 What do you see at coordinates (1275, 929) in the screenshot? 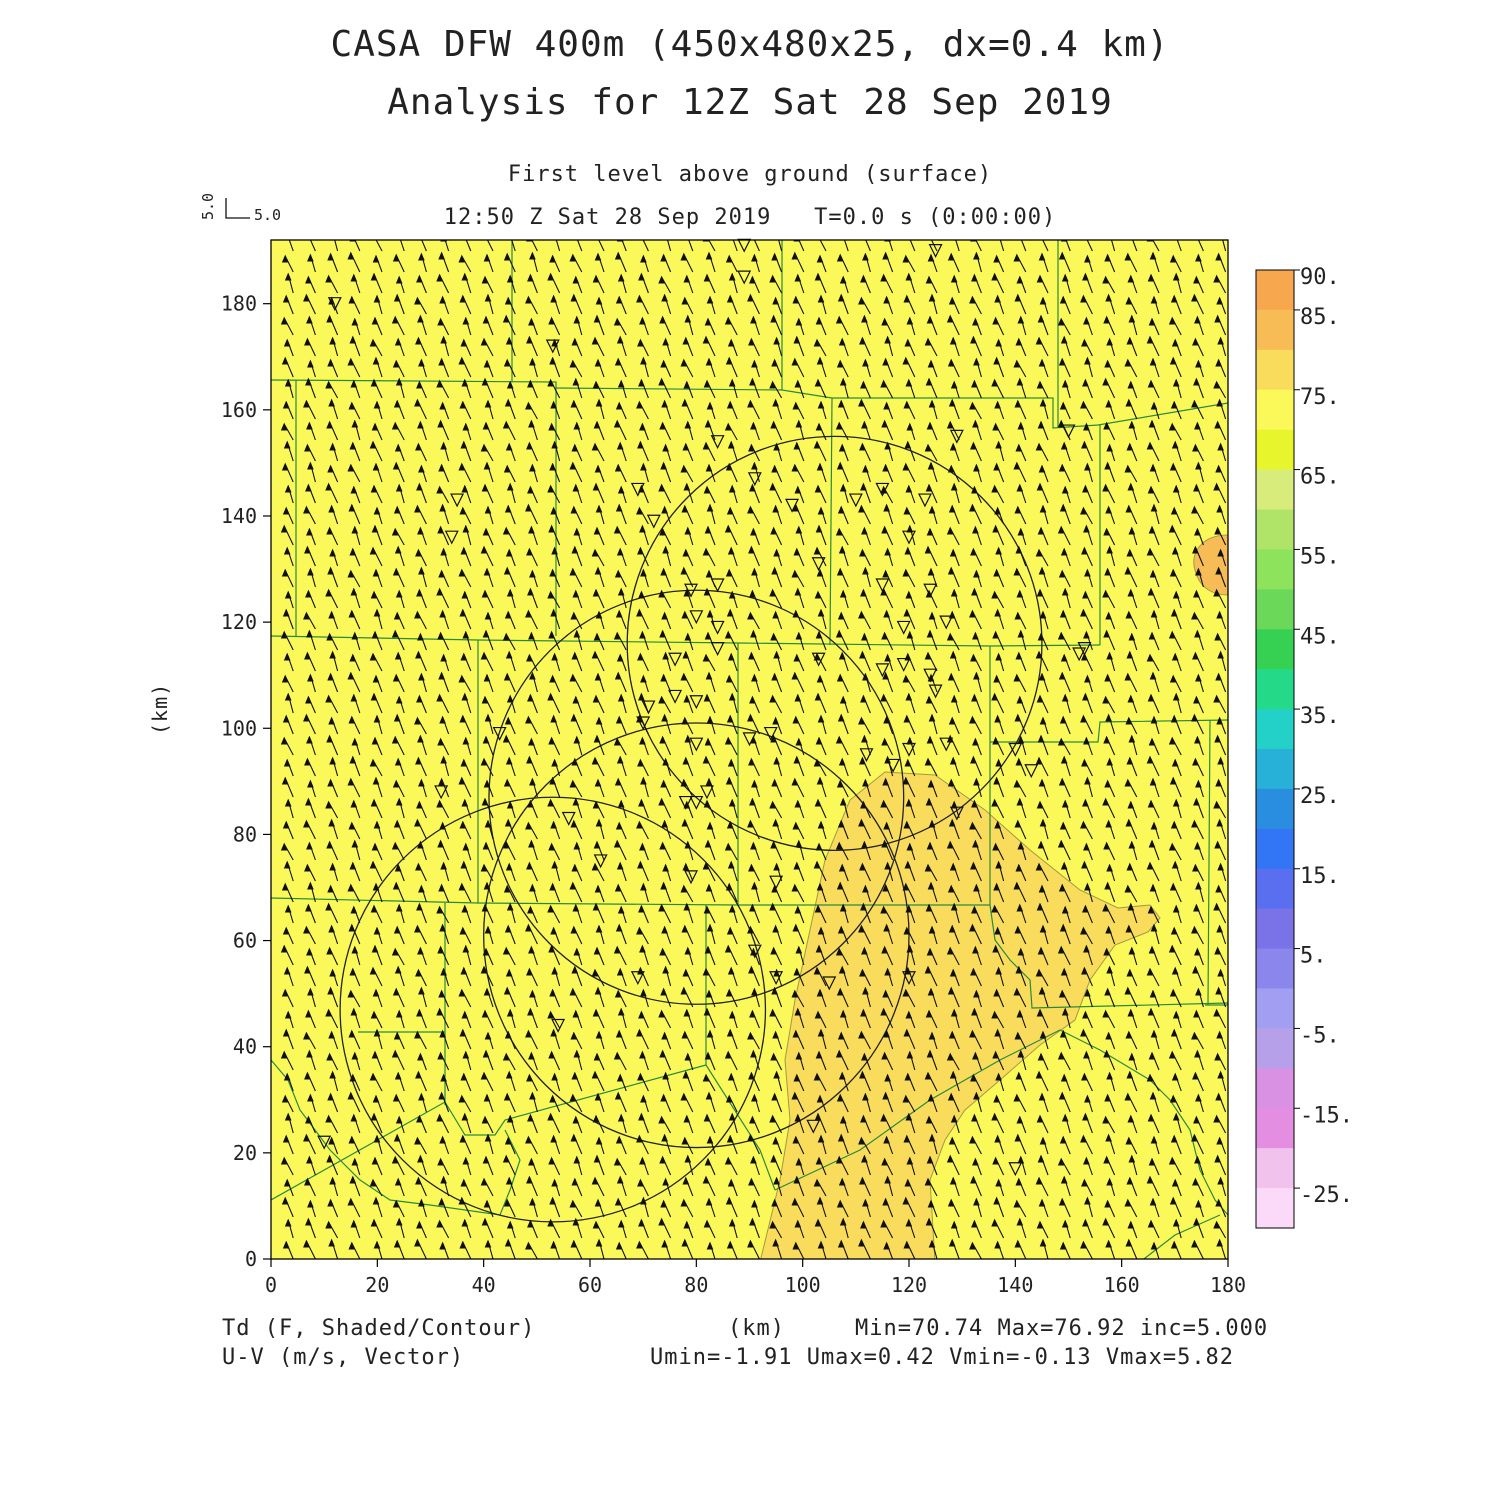
I see `colorbar-segment` at bounding box center [1275, 929].